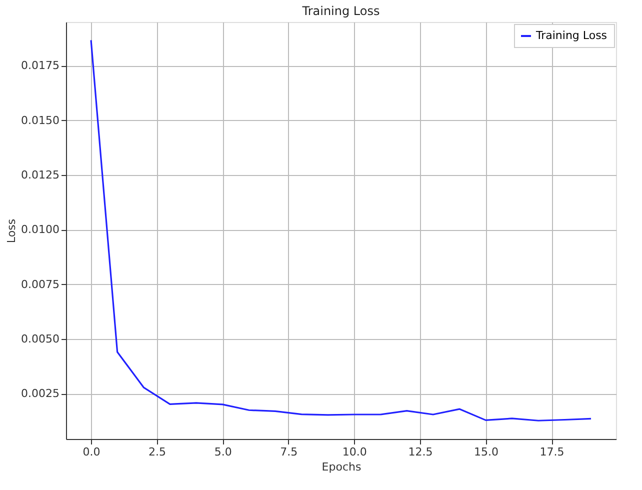 The width and height of the screenshot is (642, 490). Describe the element at coordinates (354, 452) in the screenshot. I see `x-tick-label: 10.0` at that location.